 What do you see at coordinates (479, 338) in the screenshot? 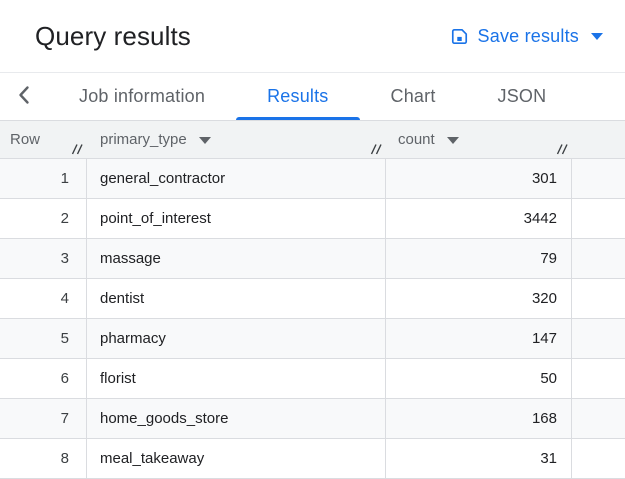
I see `count-cell: 147` at bounding box center [479, 338].